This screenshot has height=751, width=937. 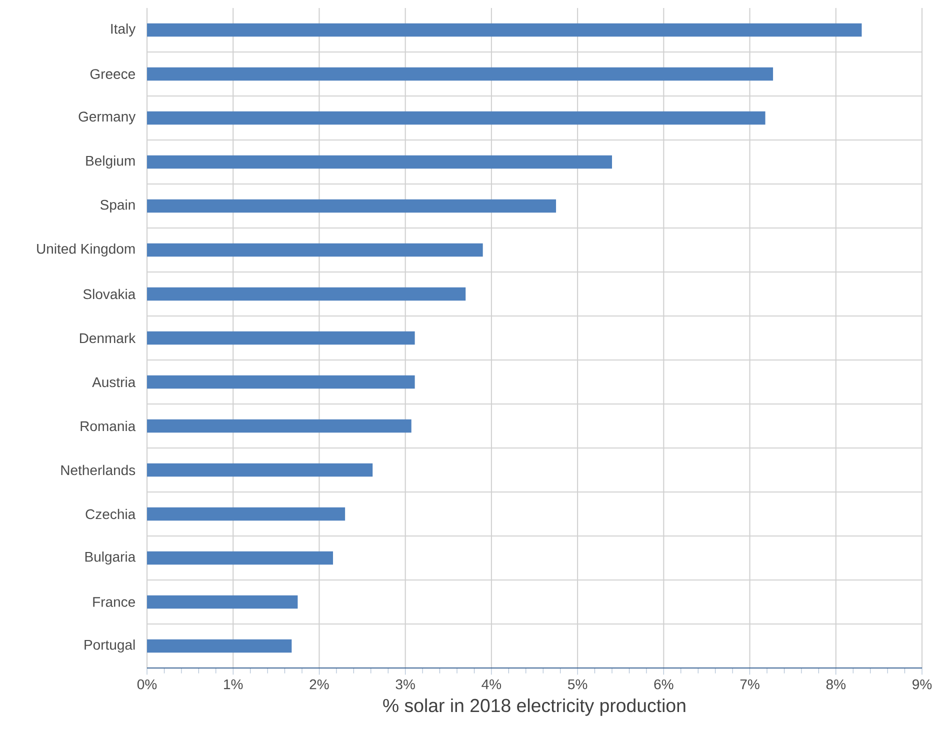 What do you see at coordinates (750, 684) in the screenshot?
I see `x-tick-label: 7%` at bounding box center [750, 684].